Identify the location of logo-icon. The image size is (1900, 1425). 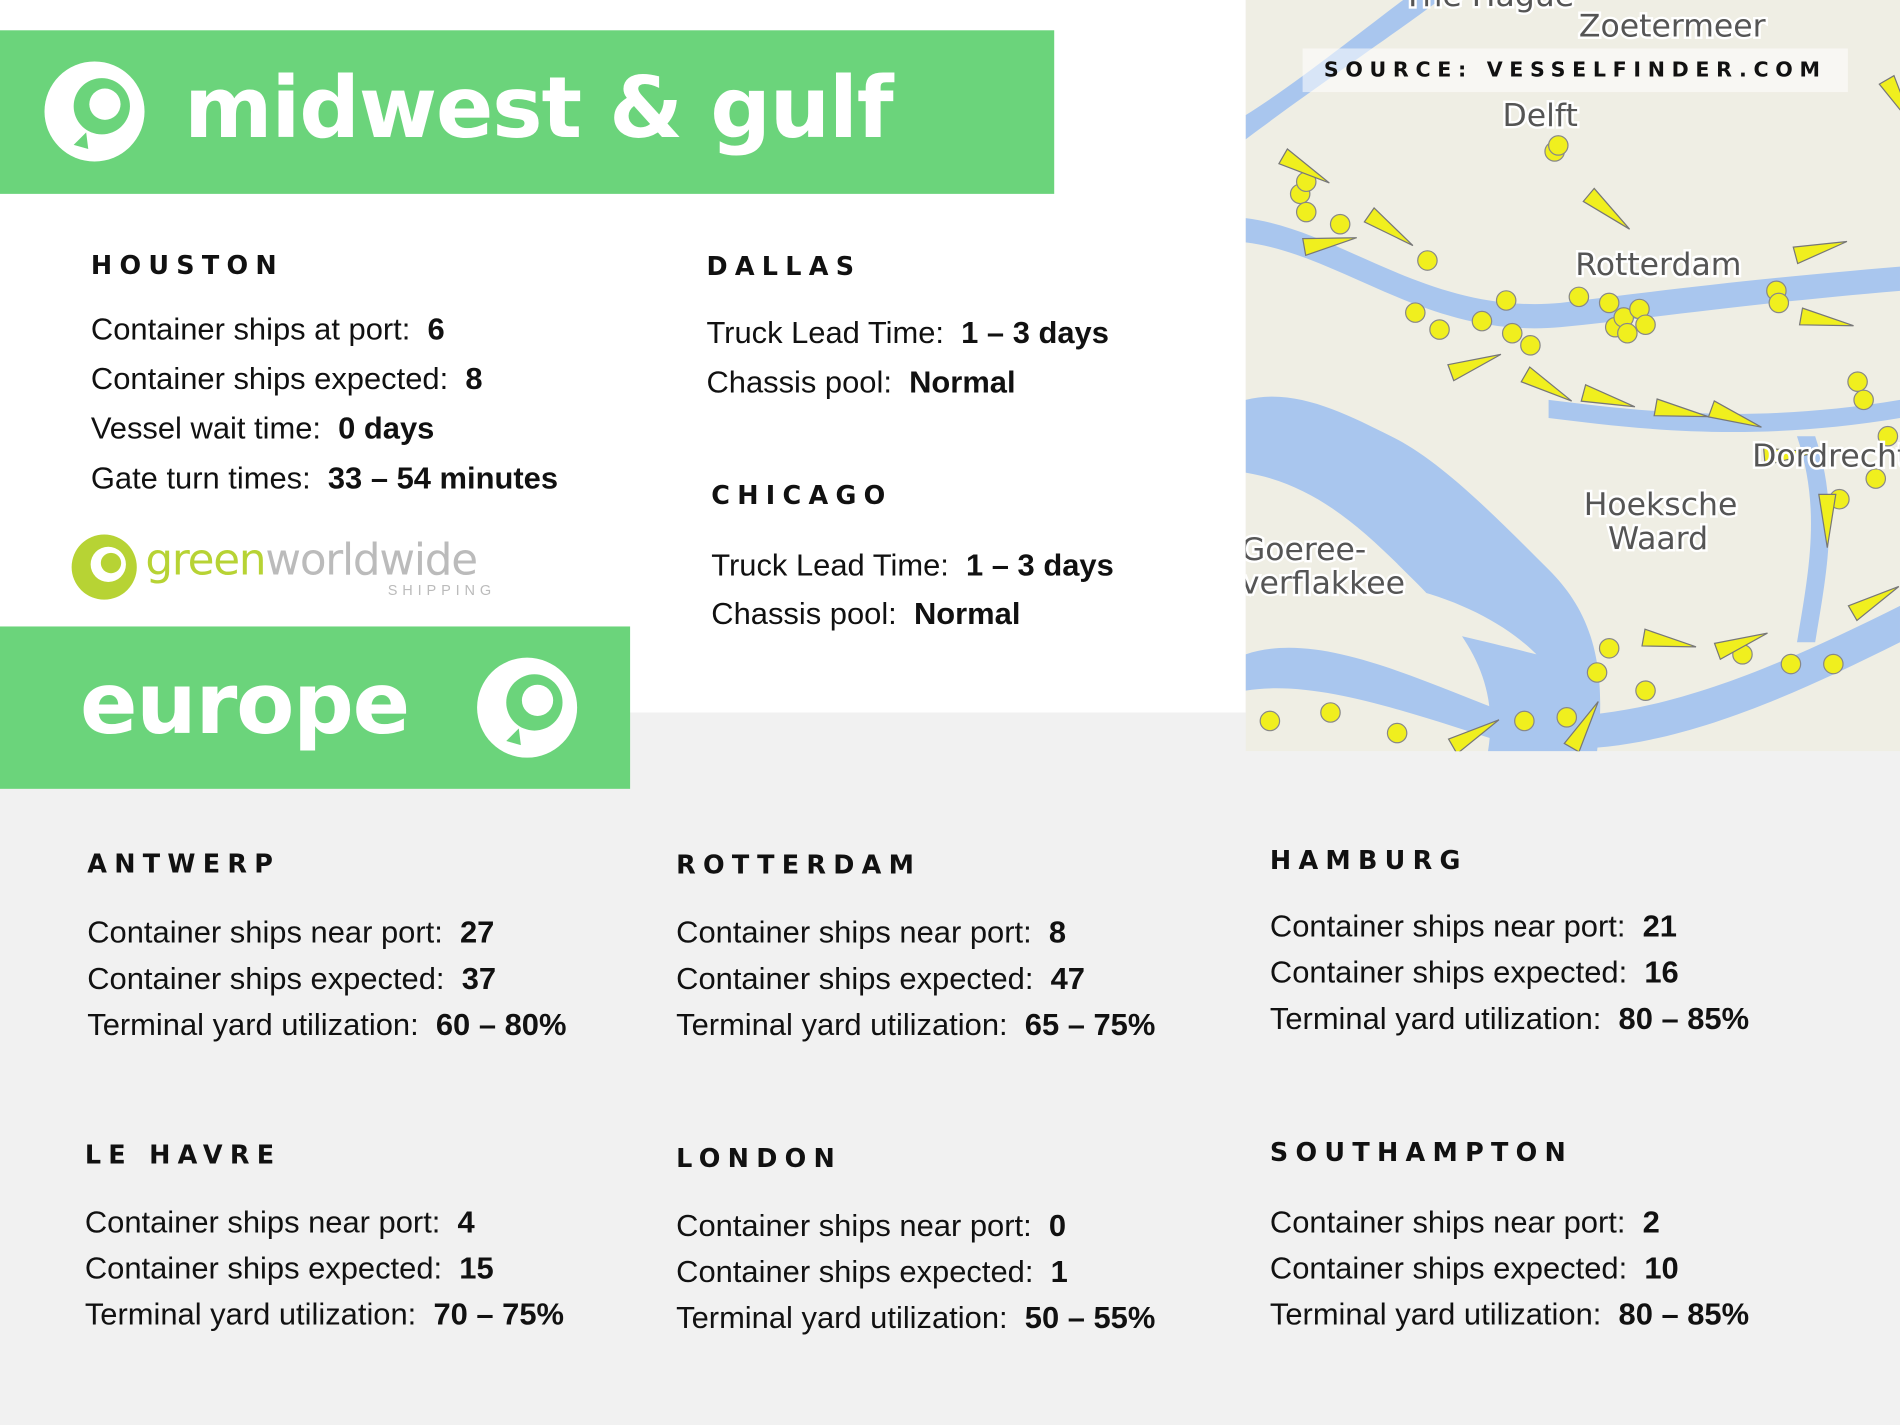
(527, 707).